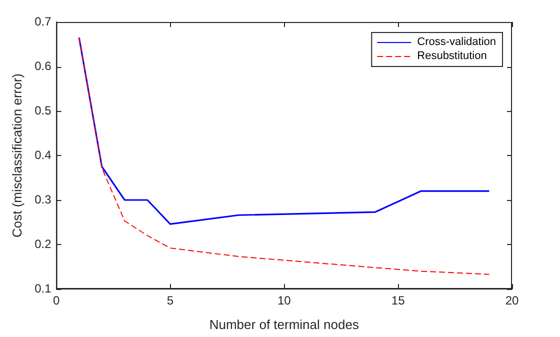 The image size is (560, 337). I want to click on y-tick-label: 0.7, so click(43, 21).